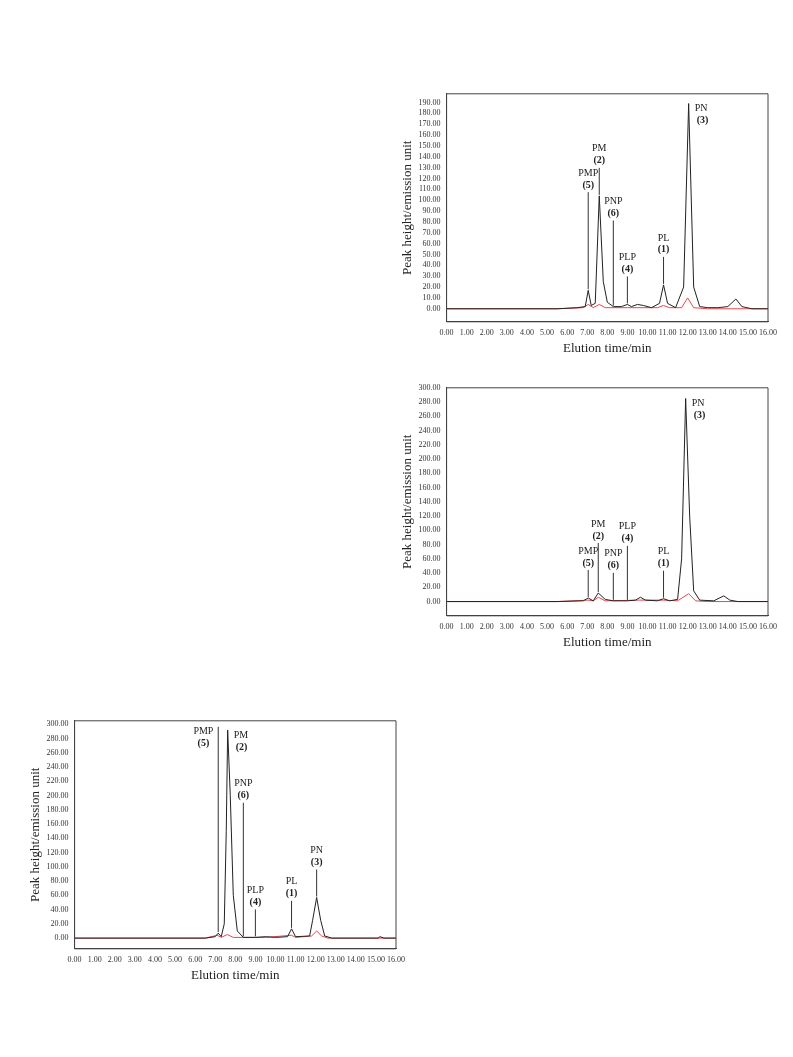 The height and width of the screenshot is (1057, 793). What do you see at coordinates (431, 254) in the screenshot?
I see `y-tick-label: 50.00` at bounding box center [431, 254].